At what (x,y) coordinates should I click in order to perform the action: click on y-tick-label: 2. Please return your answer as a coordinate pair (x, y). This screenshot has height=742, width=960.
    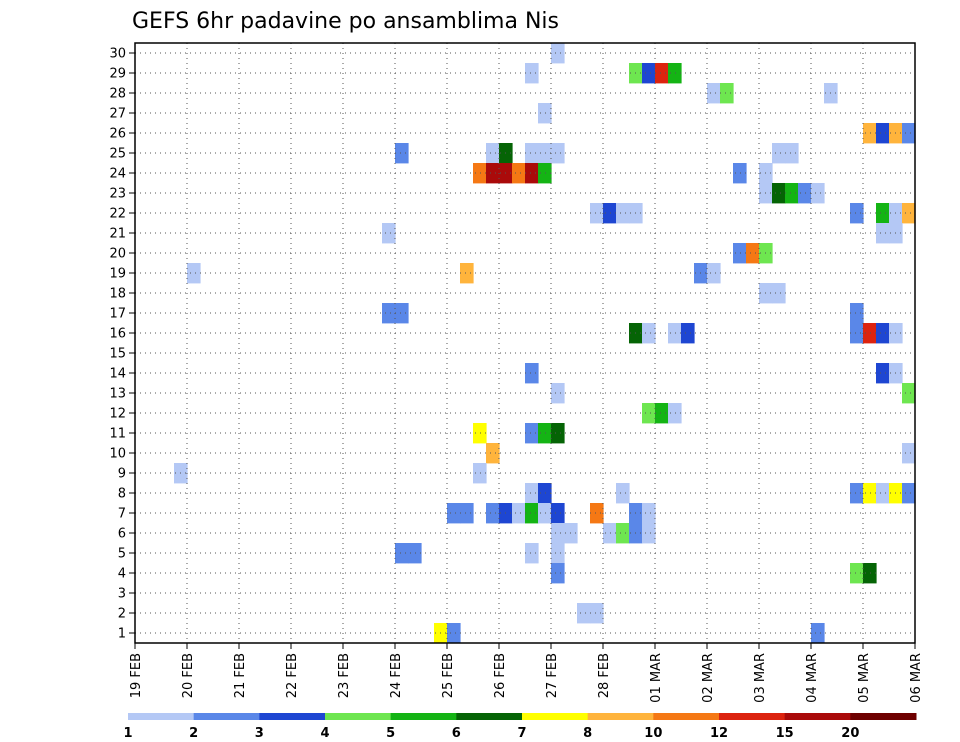
    Looking at the image, I should click on (122, 614).